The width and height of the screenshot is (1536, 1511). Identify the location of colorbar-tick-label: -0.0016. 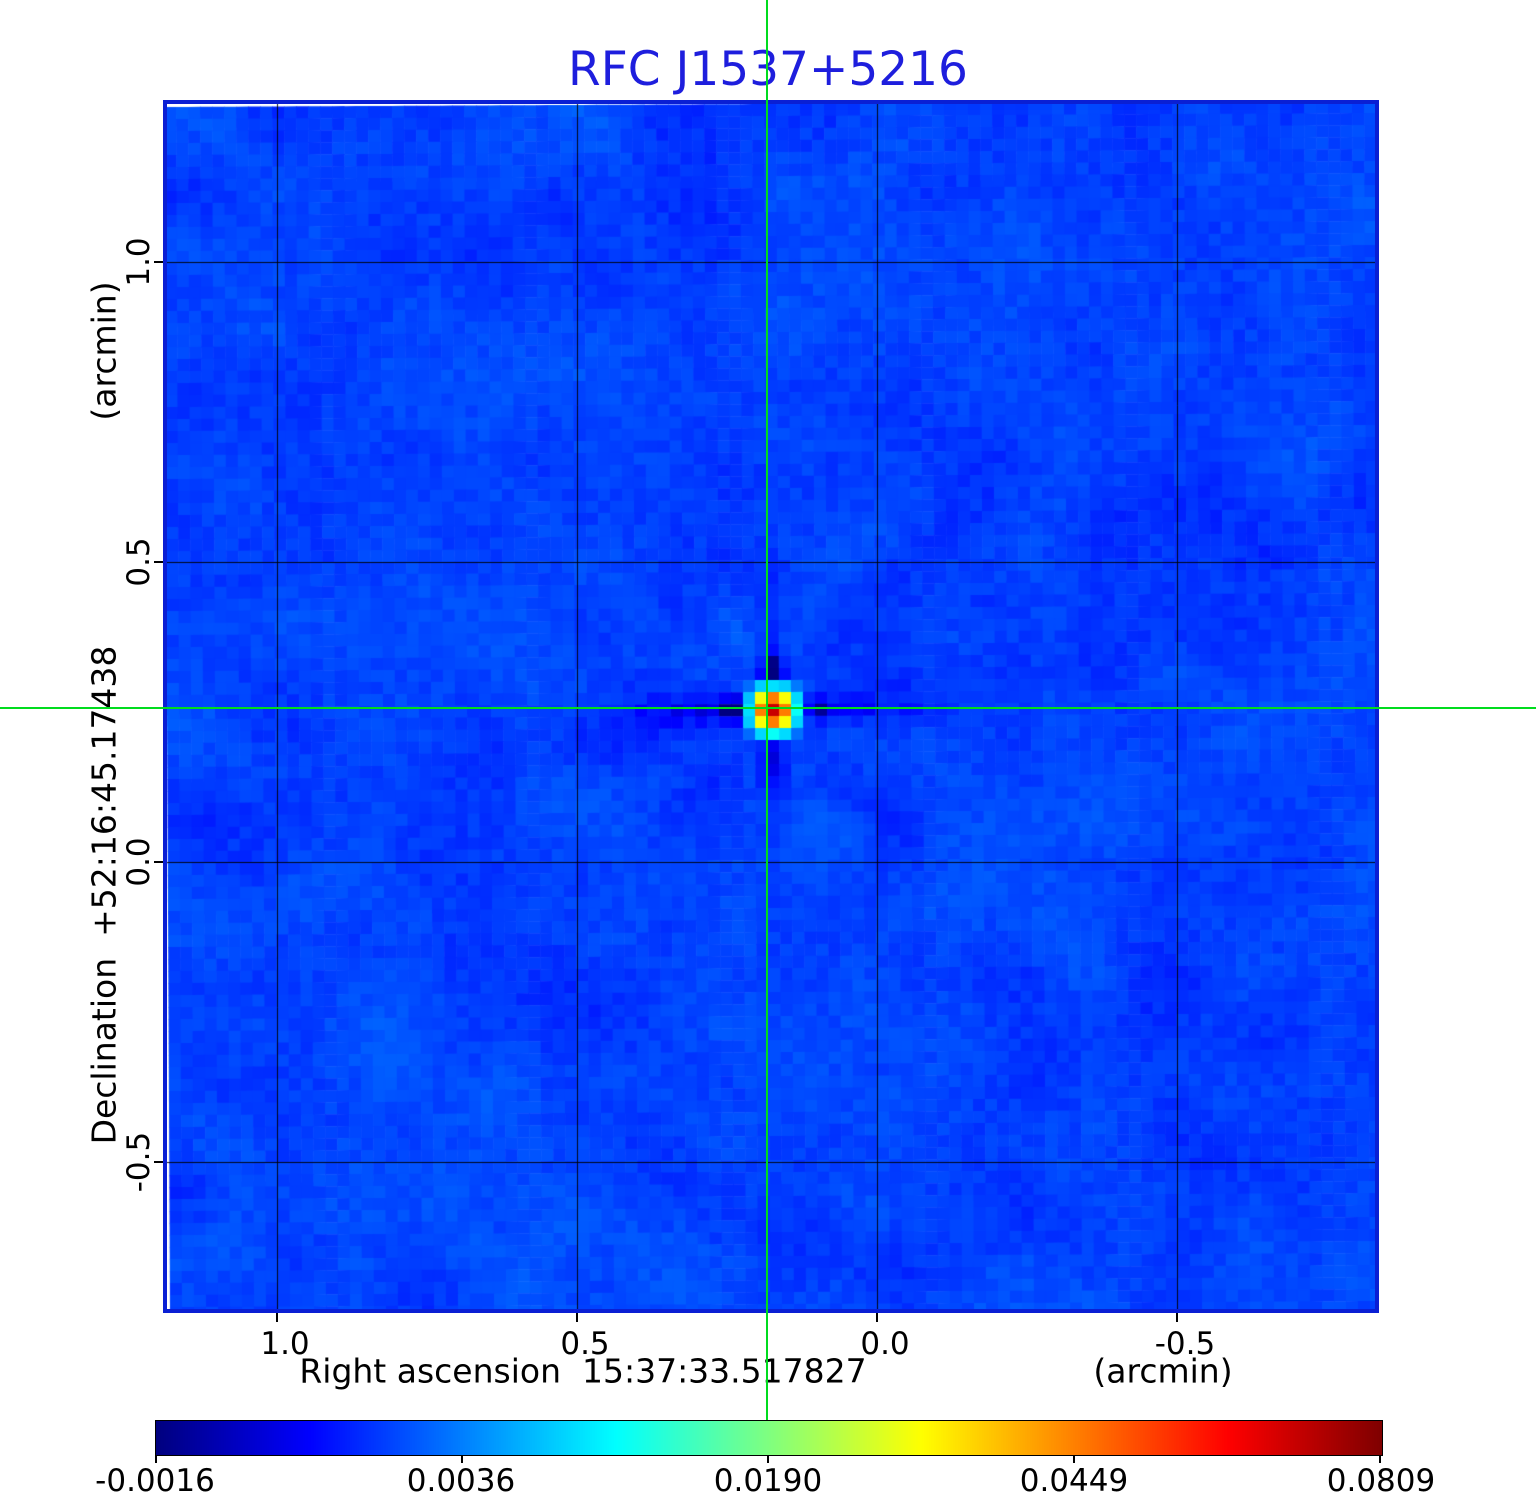
(155, 1481).